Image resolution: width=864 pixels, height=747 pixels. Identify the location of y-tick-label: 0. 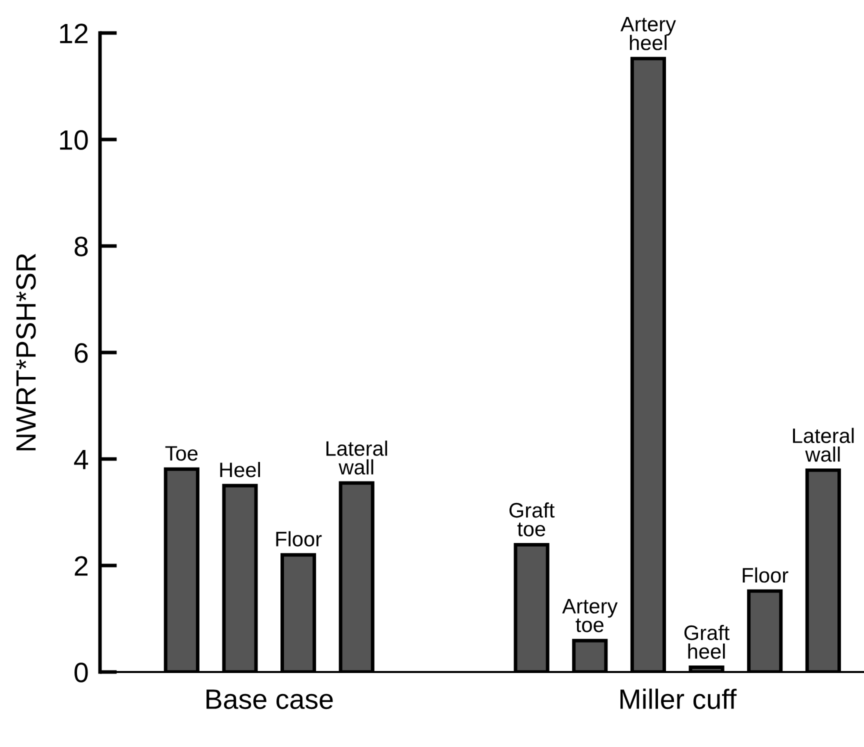
(81, 672).